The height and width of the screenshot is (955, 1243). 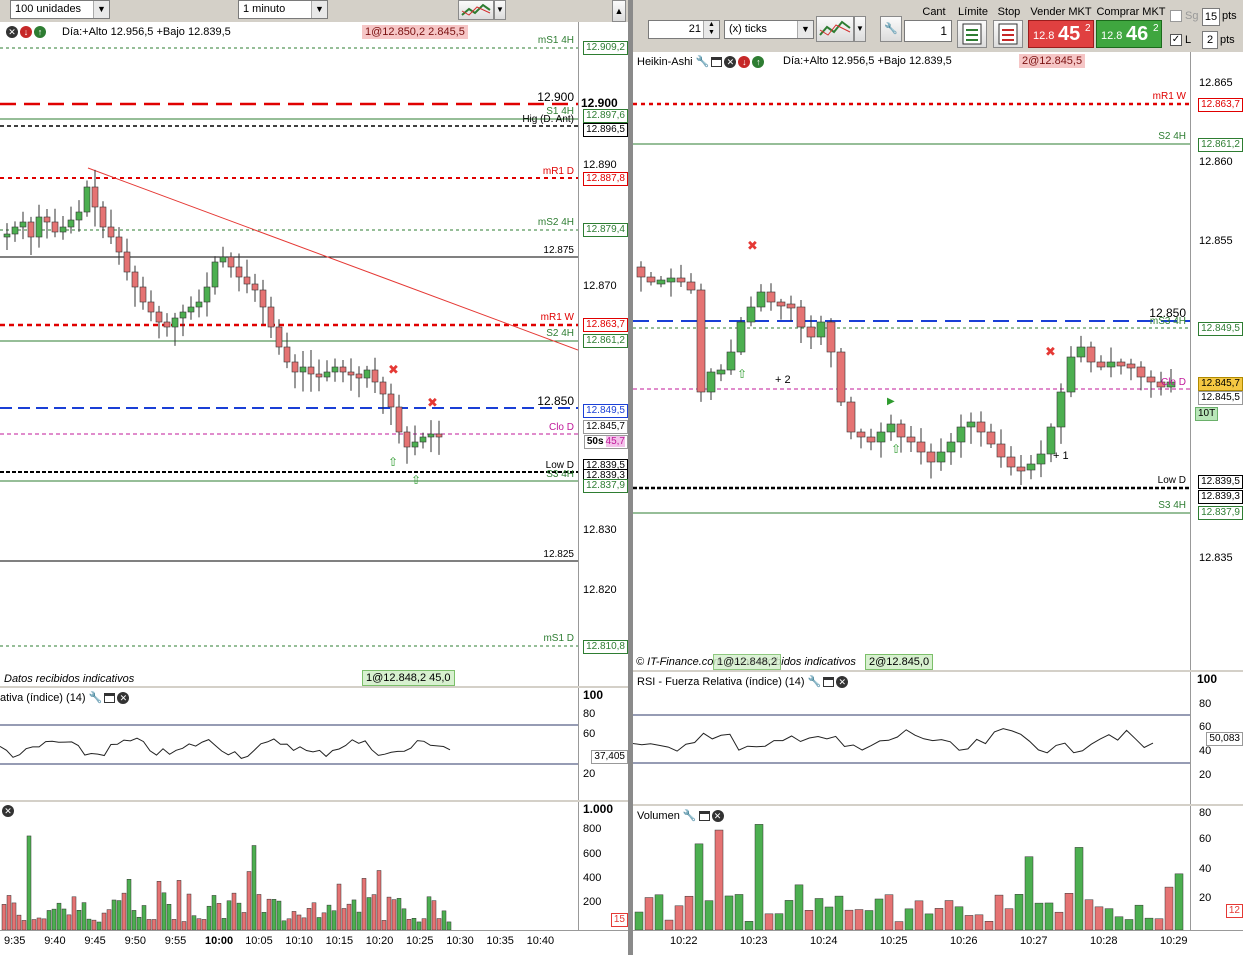 What do you see at coordinates (754, 941) in the screenshot?
I see `x-tick: 10:23` at bounding box center [754, 941].